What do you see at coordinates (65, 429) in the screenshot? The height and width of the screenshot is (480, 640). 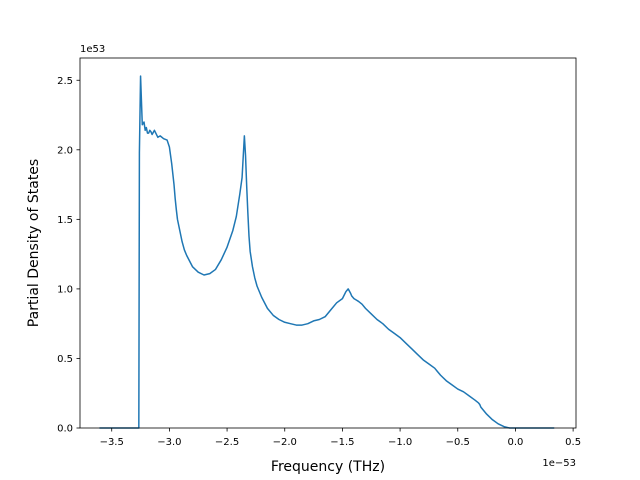 I see `y-tick-label: 0.0` at bounding box center [65, 429].